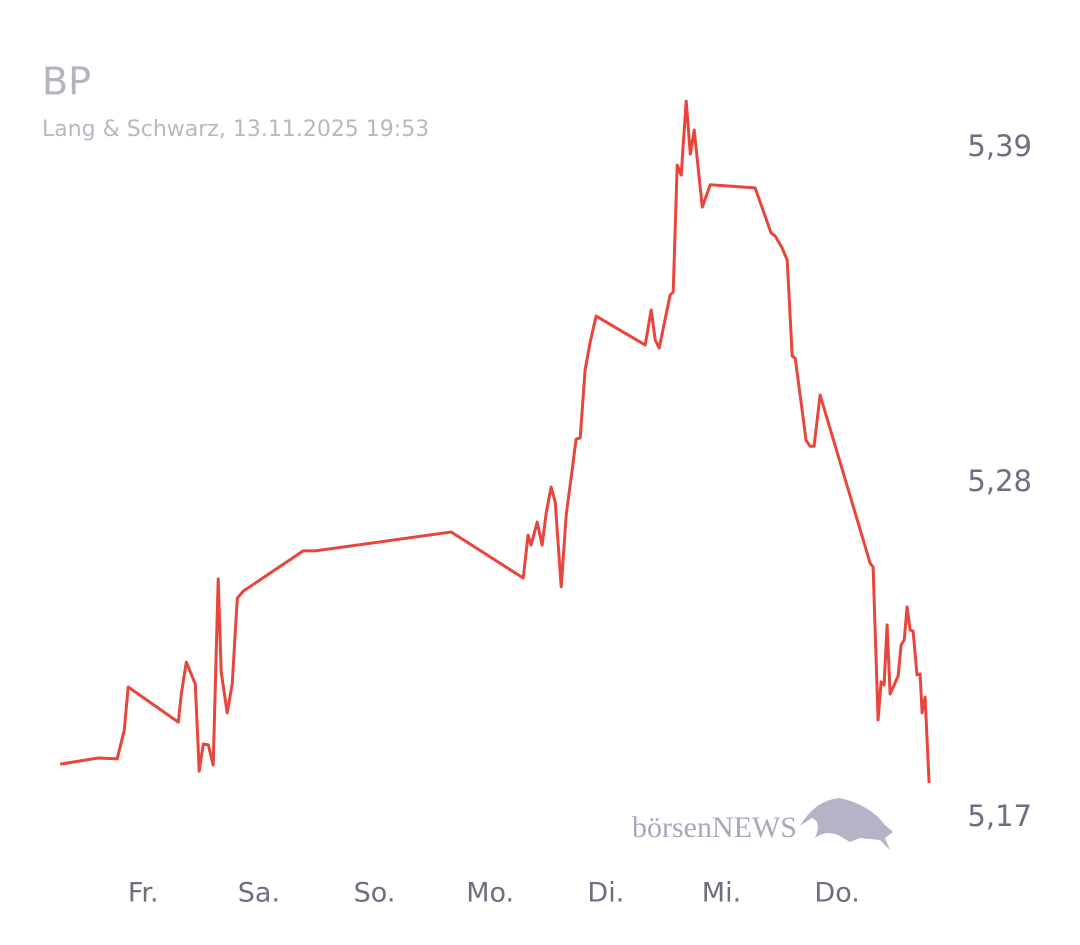 The width and height of the screenshot is (1080, 945). I want to click on chart-subtitle: Lang & Schwarz, 13.11.2025 19:53, so click(235, 129).